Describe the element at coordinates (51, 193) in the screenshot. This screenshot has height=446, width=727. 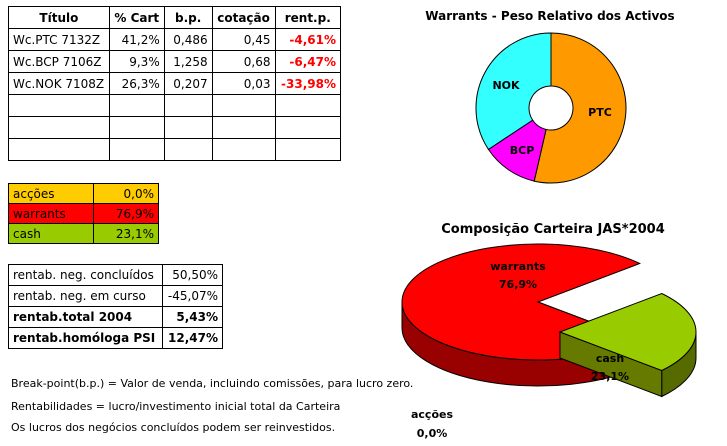
I see `allocation-label: acções` at that location.